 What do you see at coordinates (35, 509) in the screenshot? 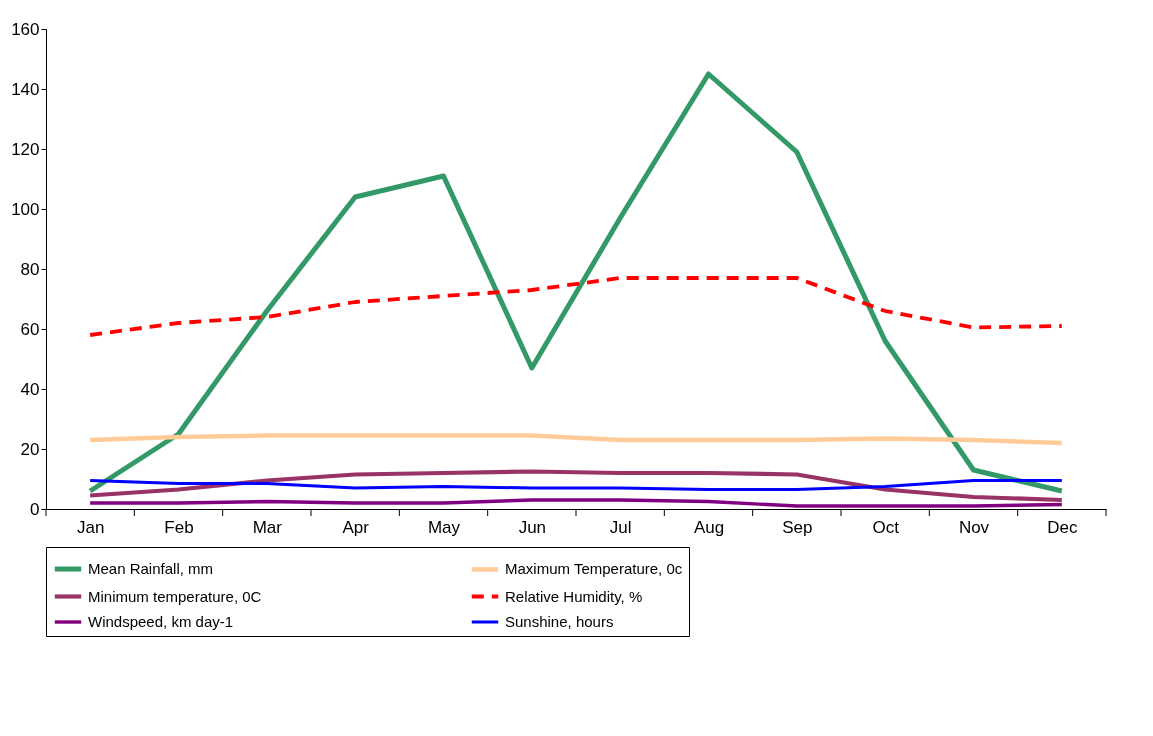
I see `y-tick-label: 0` at bounding box center [35, 509].